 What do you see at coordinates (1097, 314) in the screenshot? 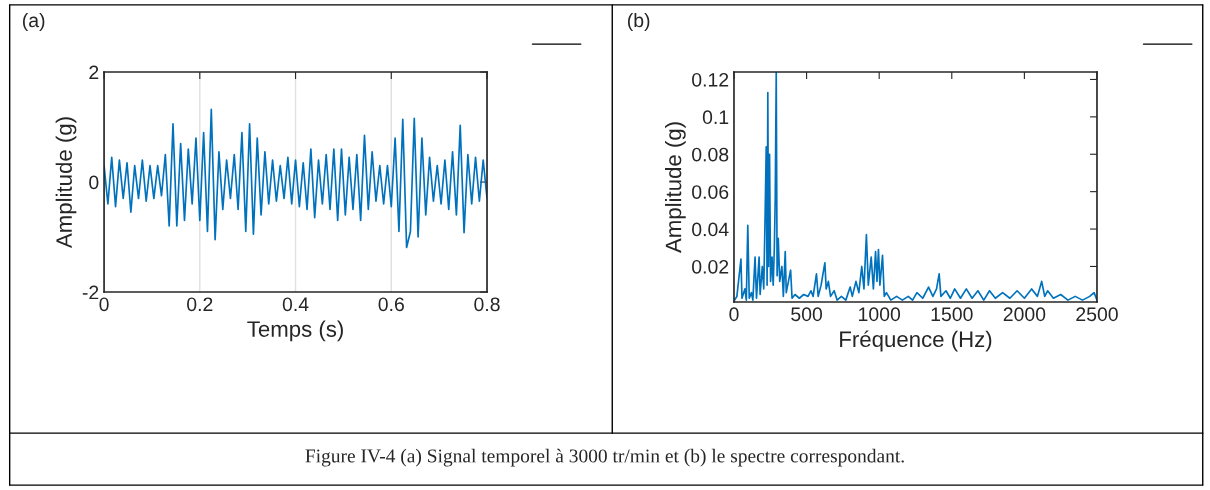
I see `x-tick-label: 2500` at bounding box center [1097, 314].